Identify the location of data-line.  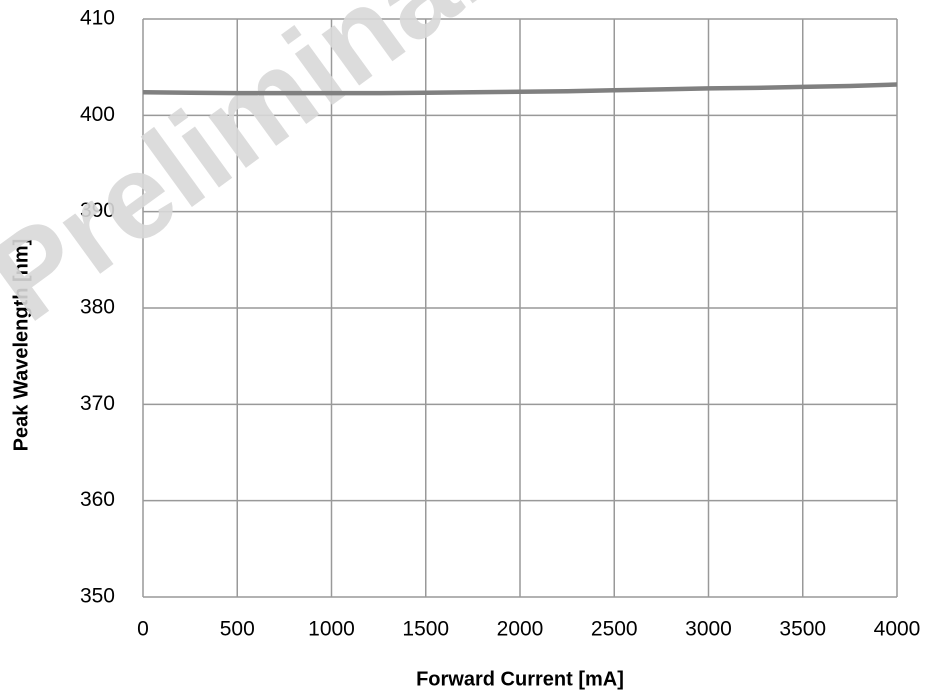
(520, 89).